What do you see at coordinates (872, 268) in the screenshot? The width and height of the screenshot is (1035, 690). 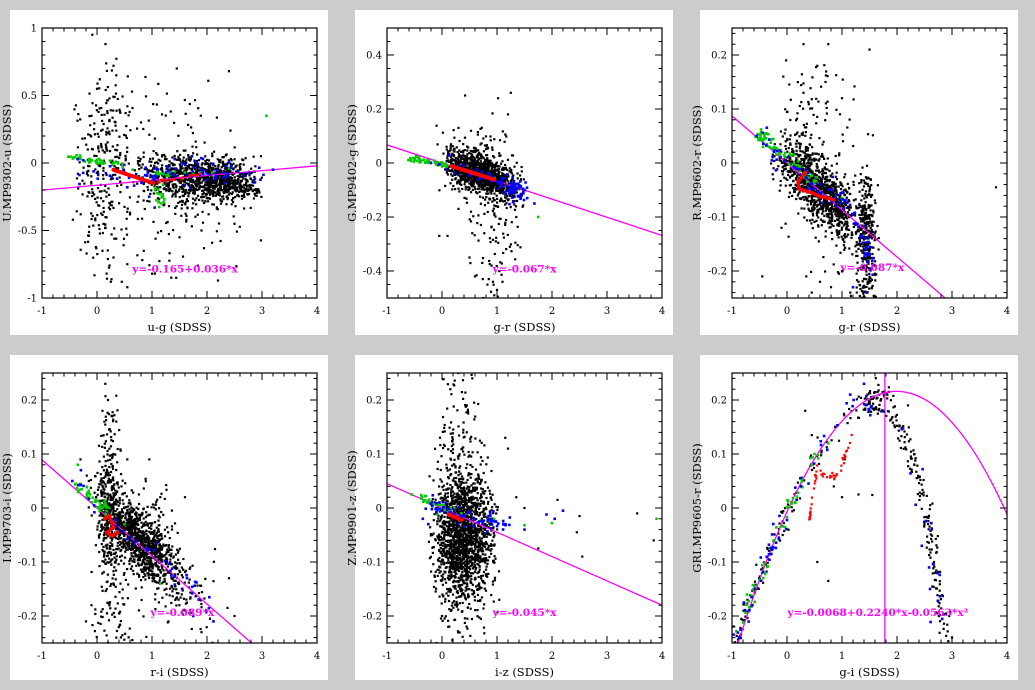 I see `fit-equation: y=-0.087*x` at bounding box center [872, 268].